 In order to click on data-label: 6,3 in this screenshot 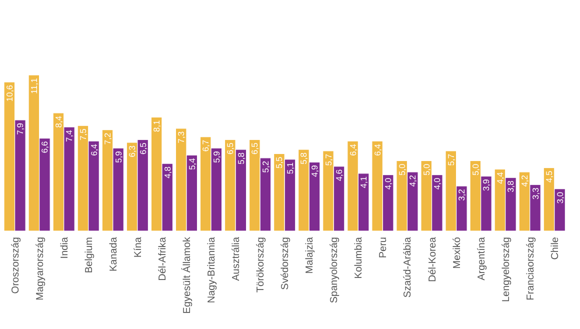, I will do `click(132, 151)`.